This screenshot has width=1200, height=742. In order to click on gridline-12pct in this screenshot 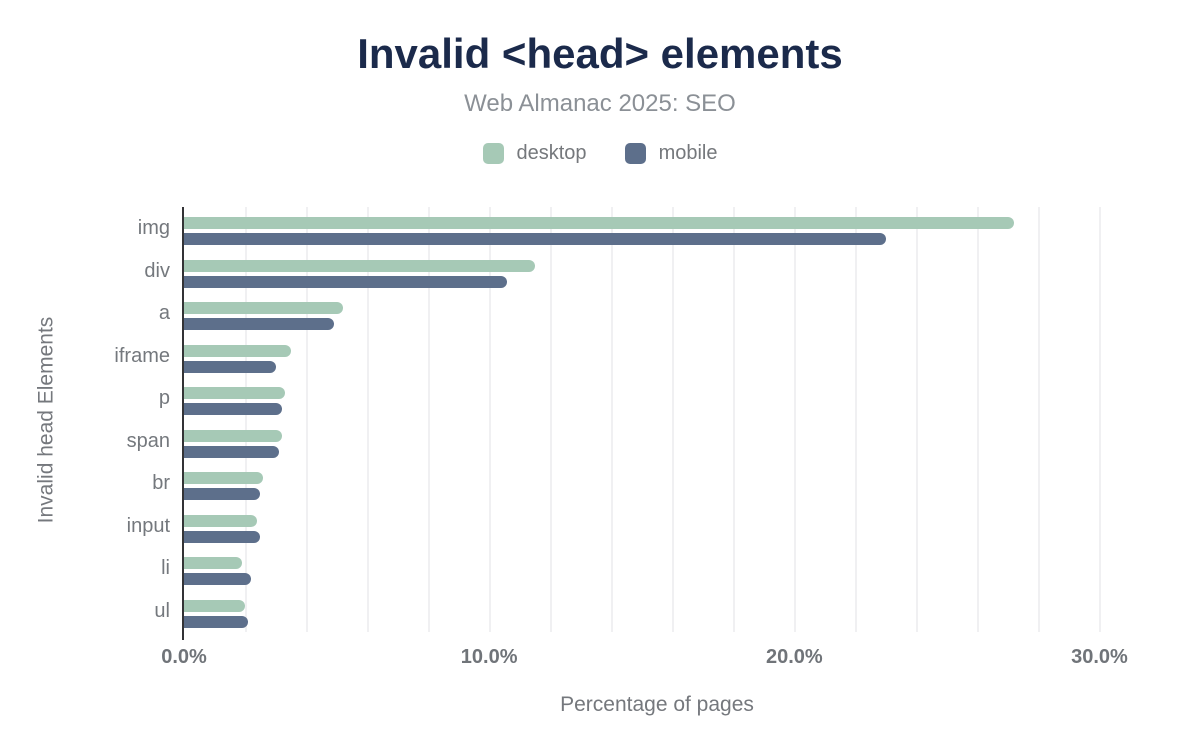, I will do `click(551, 419)`.